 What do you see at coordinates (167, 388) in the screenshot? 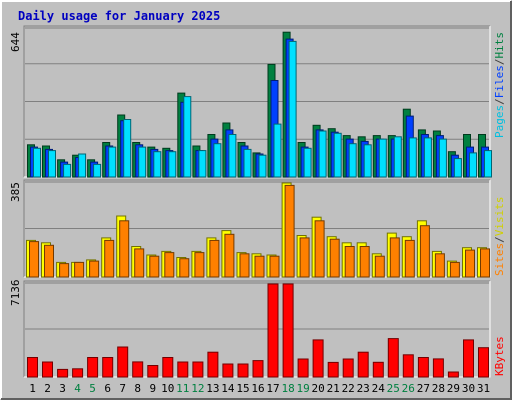
I see `x-tick-label: 10` at bounding box center [167, 388].